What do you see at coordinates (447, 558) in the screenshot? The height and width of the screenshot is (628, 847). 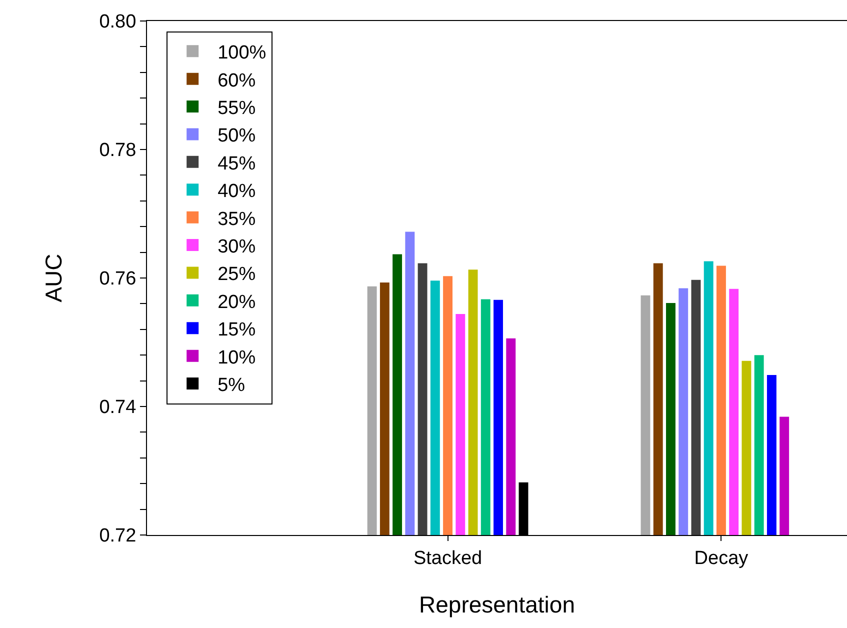 I see `x-tick-label: Stacked` at bounding box center [447, 558].